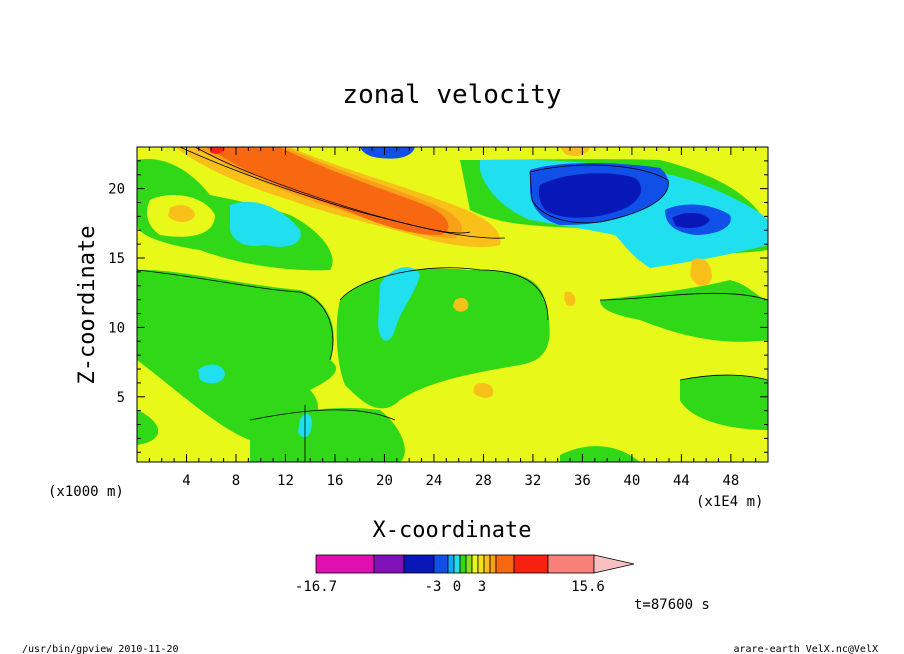  What do you see at coordinates (387, 153) in the screenshot?
I see `blue-region-top-center` at bounding box center [387, 153].